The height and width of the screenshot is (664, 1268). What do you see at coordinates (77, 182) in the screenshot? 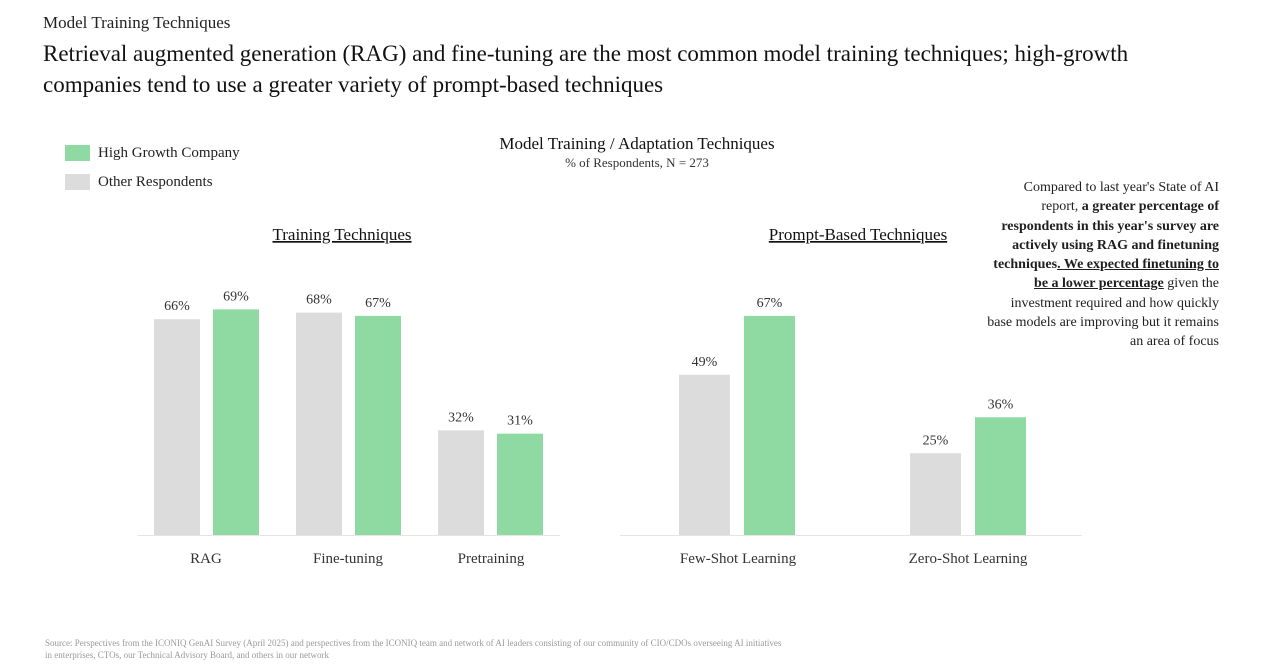
I see `legend-swatch-other` at bounding box center [77, 182].